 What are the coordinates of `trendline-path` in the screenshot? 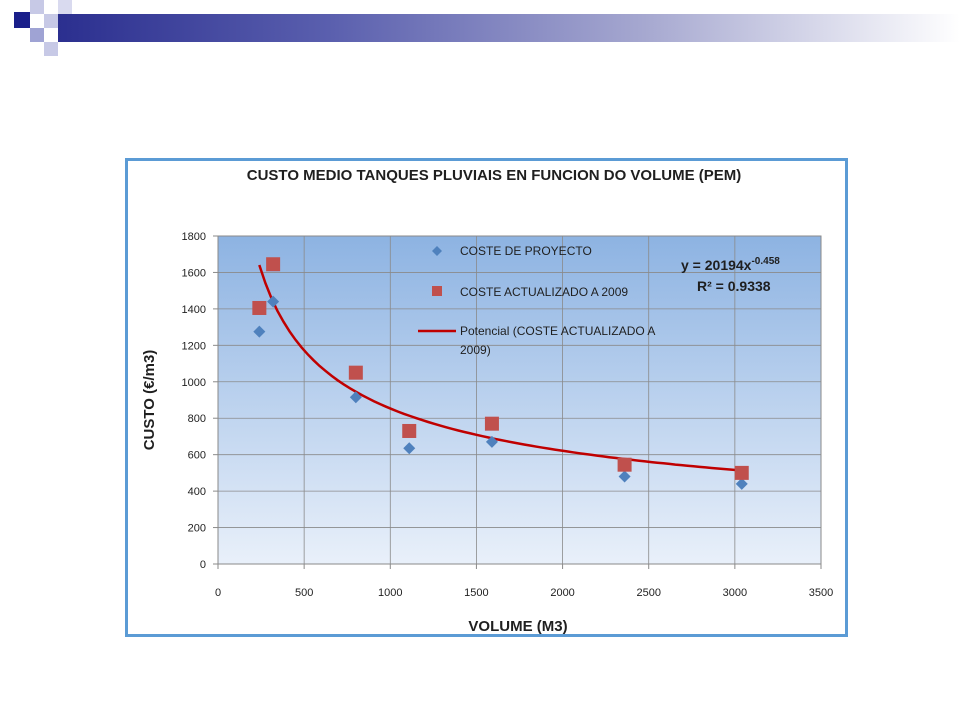 It's located at (500, 368).